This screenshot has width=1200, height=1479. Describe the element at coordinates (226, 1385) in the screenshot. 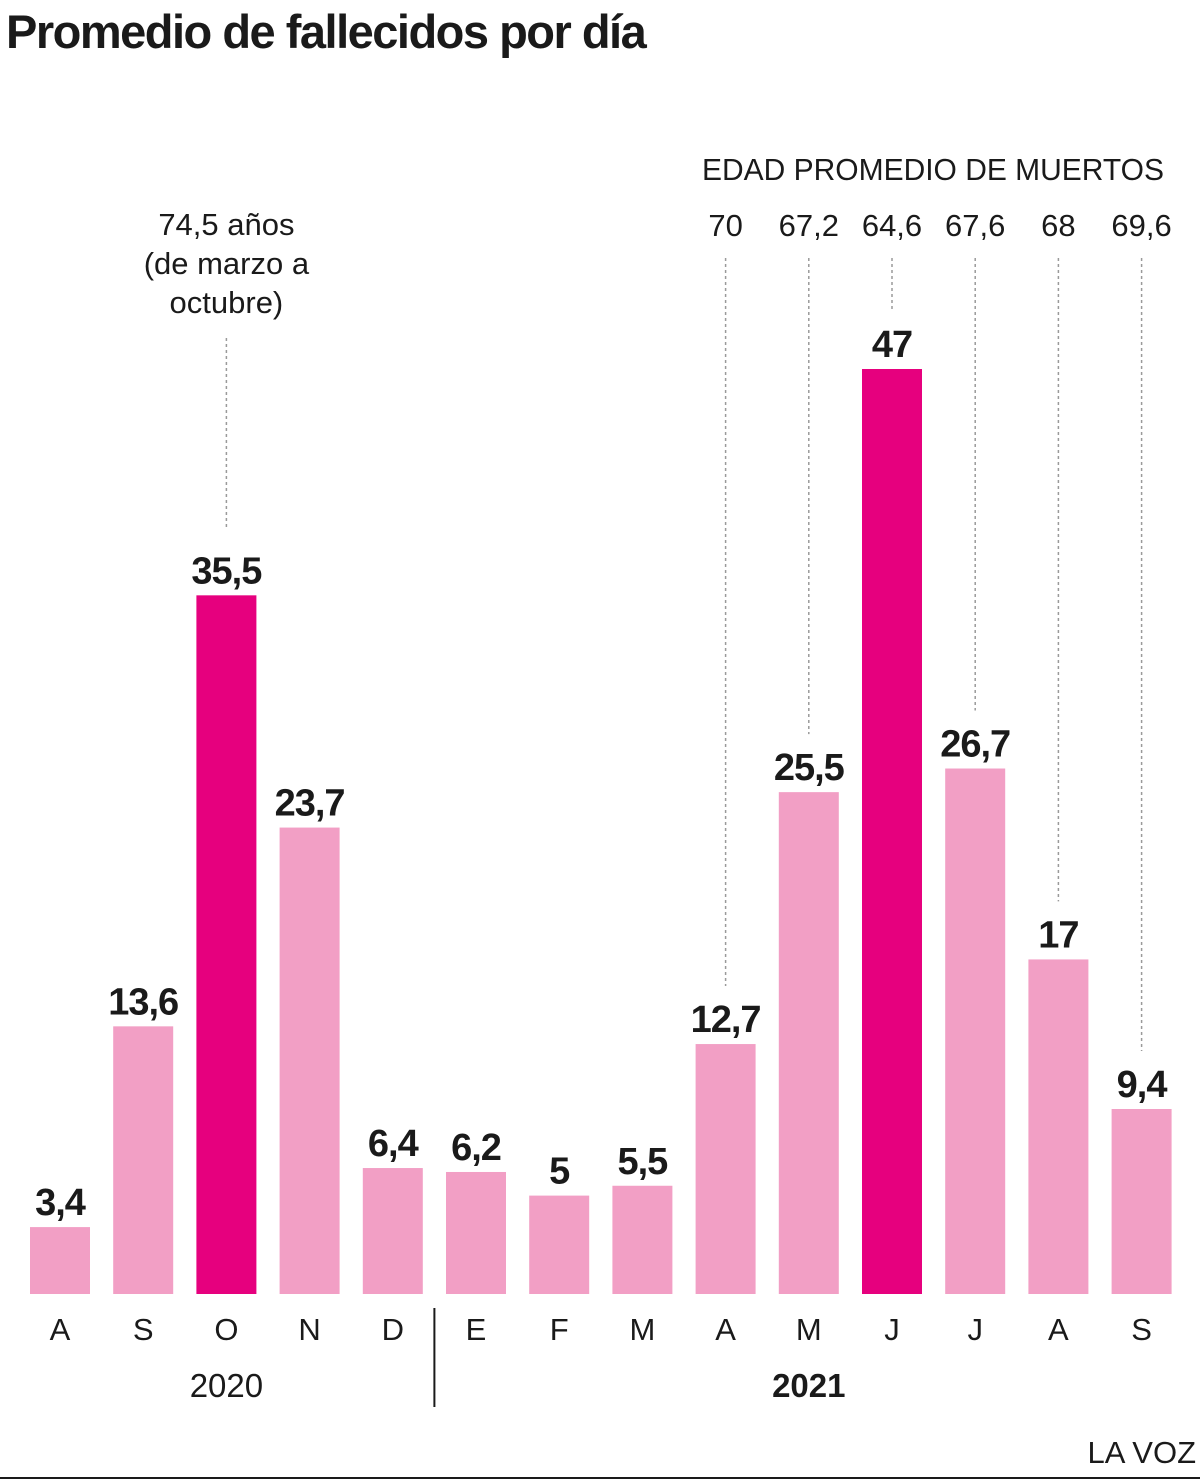

I see `year-label: 2020` at that location.